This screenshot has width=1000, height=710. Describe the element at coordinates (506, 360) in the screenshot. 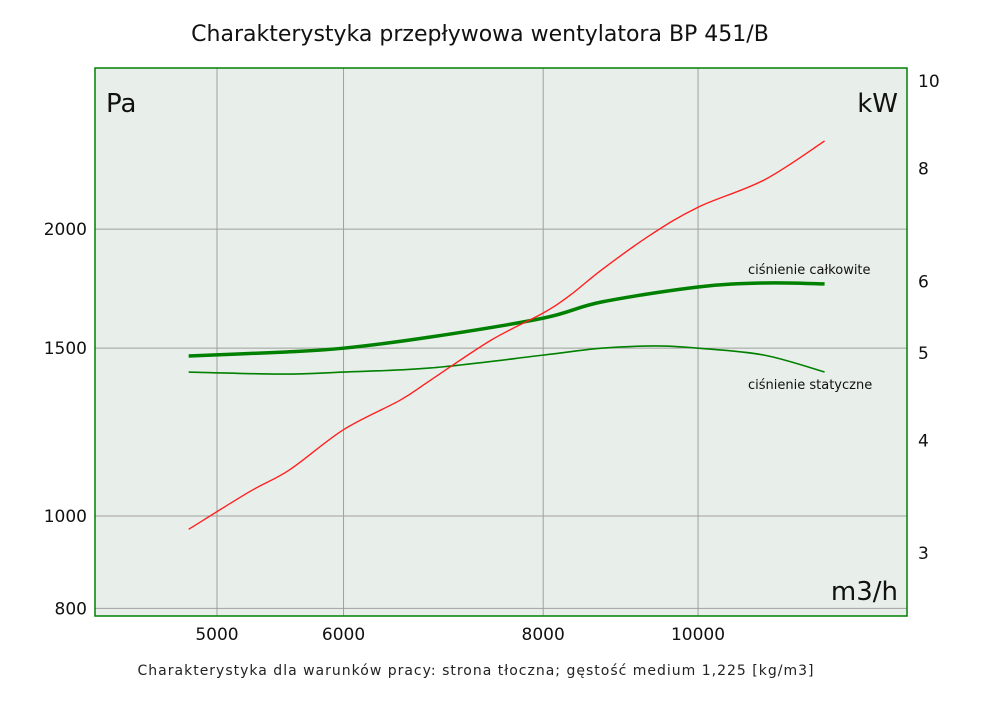

I see `static-pressure-line` at that location.